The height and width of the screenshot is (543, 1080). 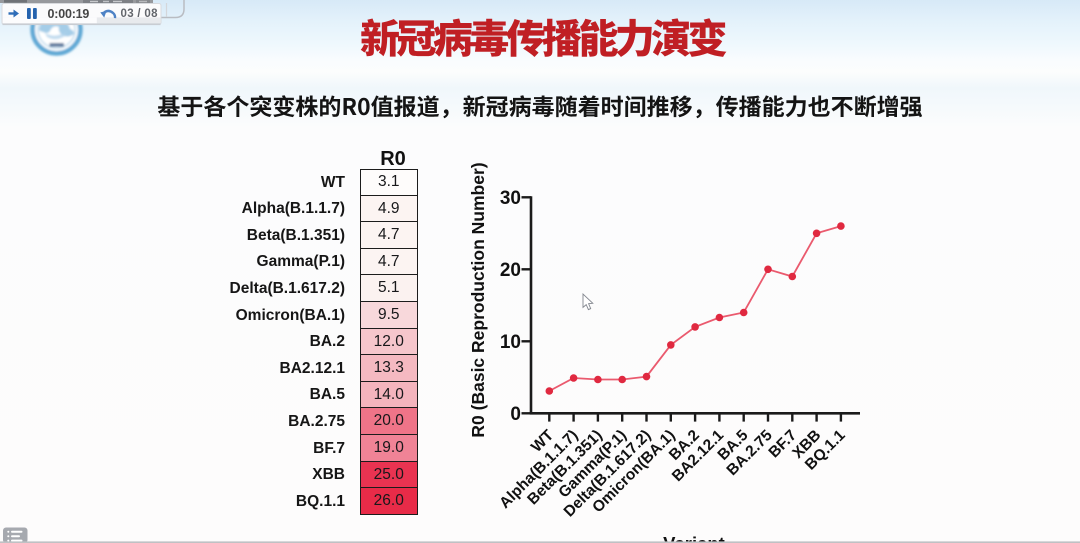 I want to click on svg-text: 03 / 08, so click(x=140, y=14).